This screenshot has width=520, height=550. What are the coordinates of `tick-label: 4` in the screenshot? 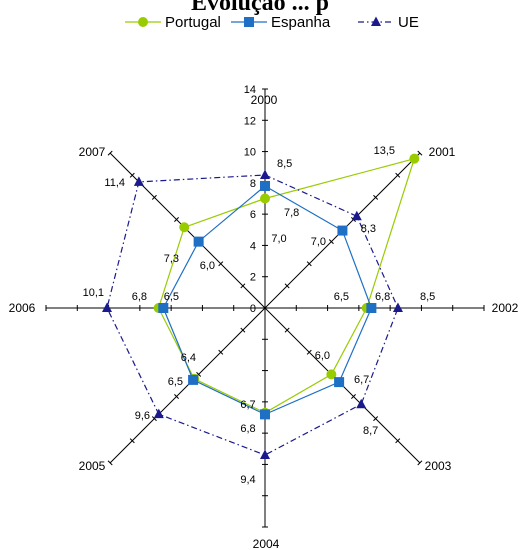 It's located at (253, 246).